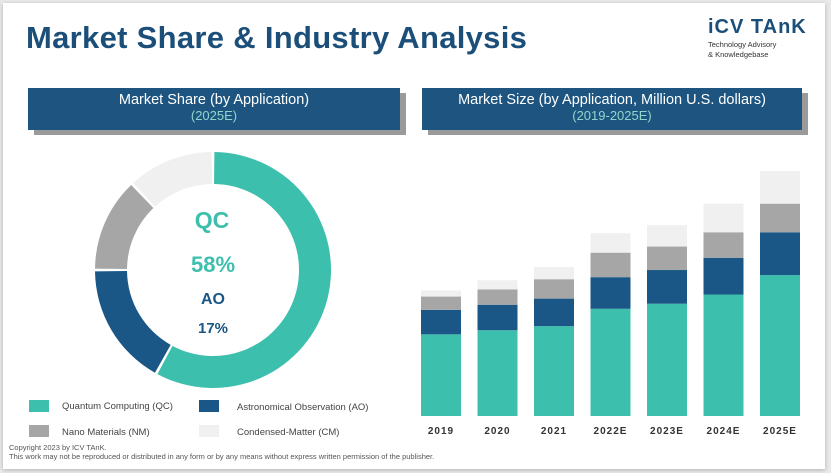  Describe the element at coordinates (554, 371) in the screenshot. I see `bar-qc-2021` at that location.